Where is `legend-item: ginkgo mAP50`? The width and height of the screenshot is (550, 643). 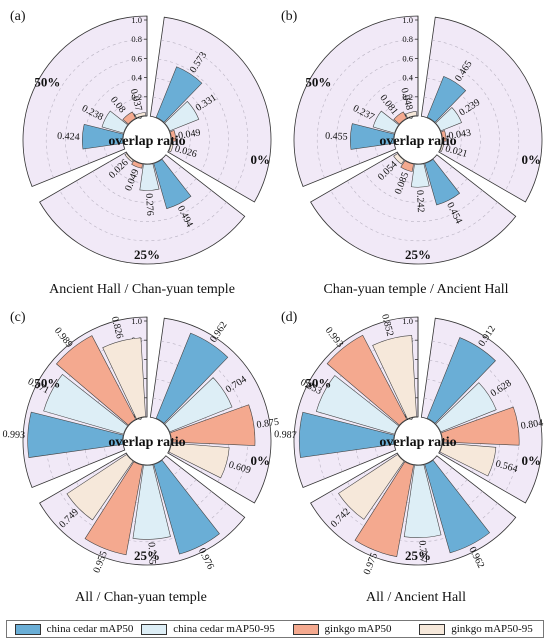
legend-item: ginkgo mAP50 is located at coordinates (342, 629).